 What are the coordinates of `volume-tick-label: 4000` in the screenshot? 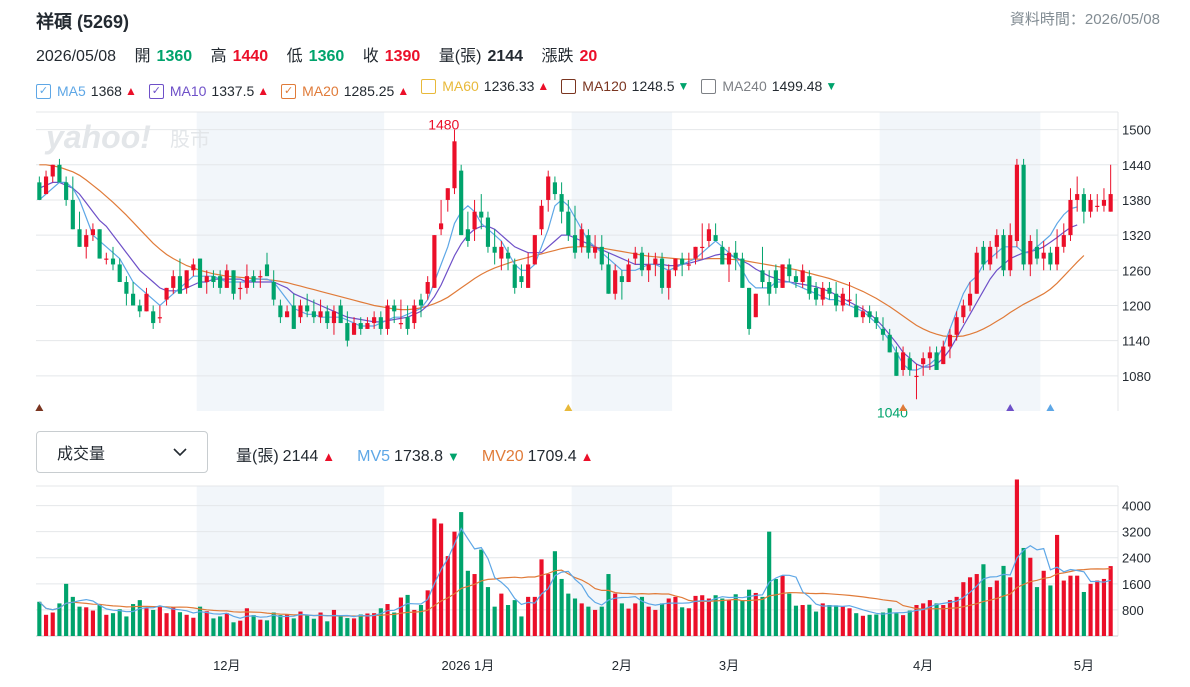 It's located at (1136, 506).